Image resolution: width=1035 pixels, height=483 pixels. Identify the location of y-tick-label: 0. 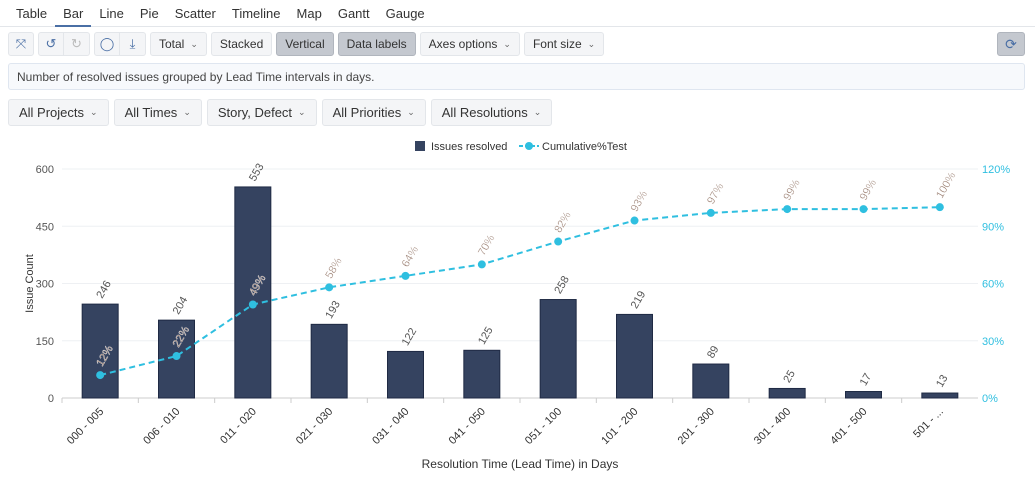
(51, 399).